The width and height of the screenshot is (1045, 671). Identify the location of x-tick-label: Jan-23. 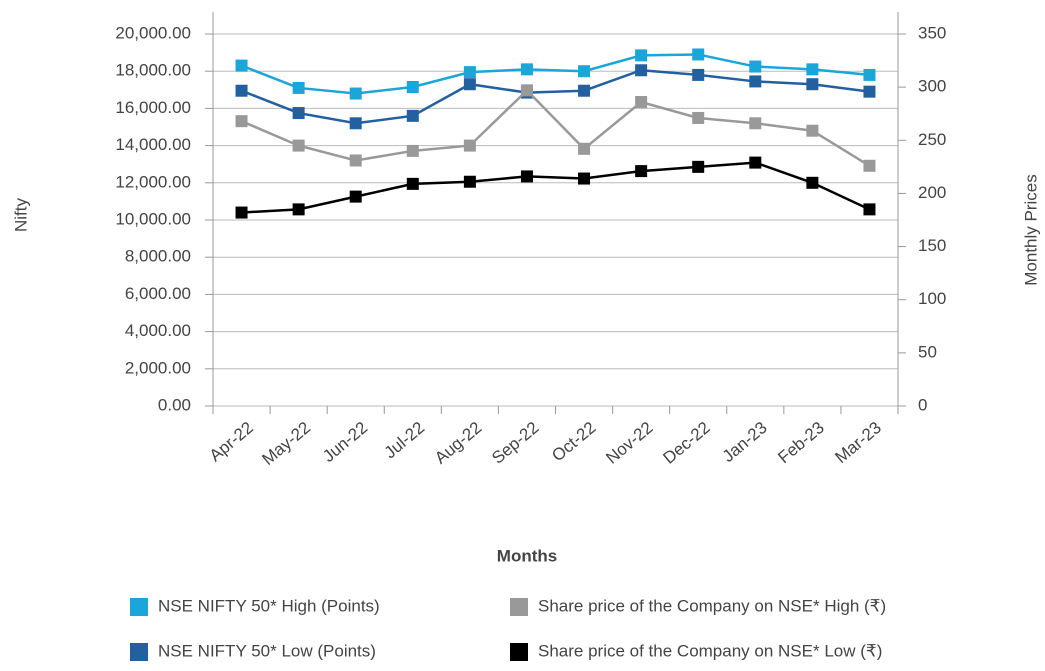
(745, 442).